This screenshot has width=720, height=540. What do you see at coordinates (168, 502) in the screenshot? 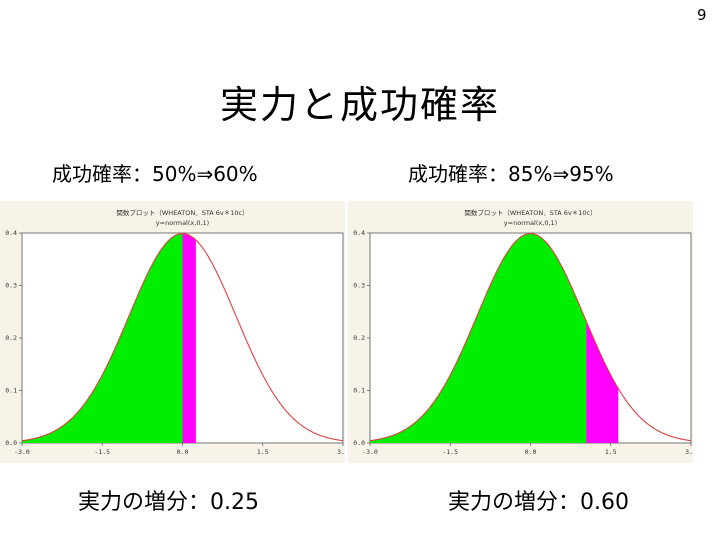
I see `left-panel-caption: 実力の増分：0.25` at bounding box center [168, 502].